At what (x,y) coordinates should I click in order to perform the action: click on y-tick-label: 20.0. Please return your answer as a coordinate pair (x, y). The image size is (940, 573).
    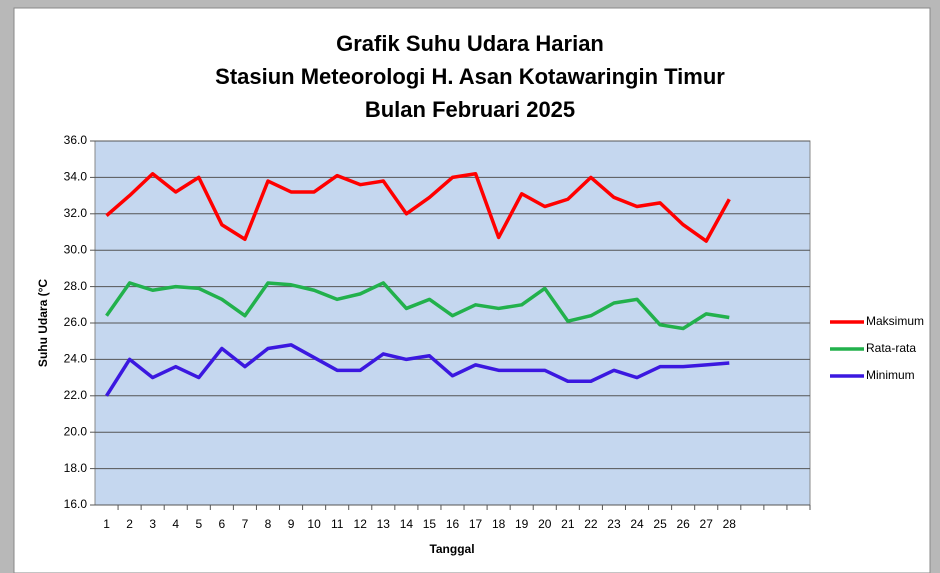
    Looking at the image, I should click on (76, 431).